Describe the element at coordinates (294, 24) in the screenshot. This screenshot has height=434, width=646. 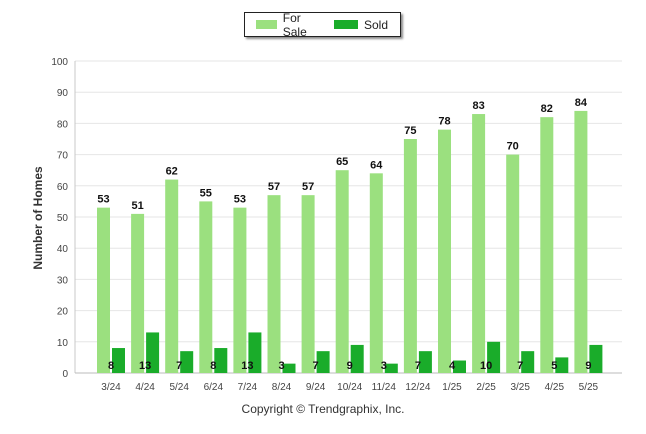
I see `legend-label-for-sale: For Sale` at that location.